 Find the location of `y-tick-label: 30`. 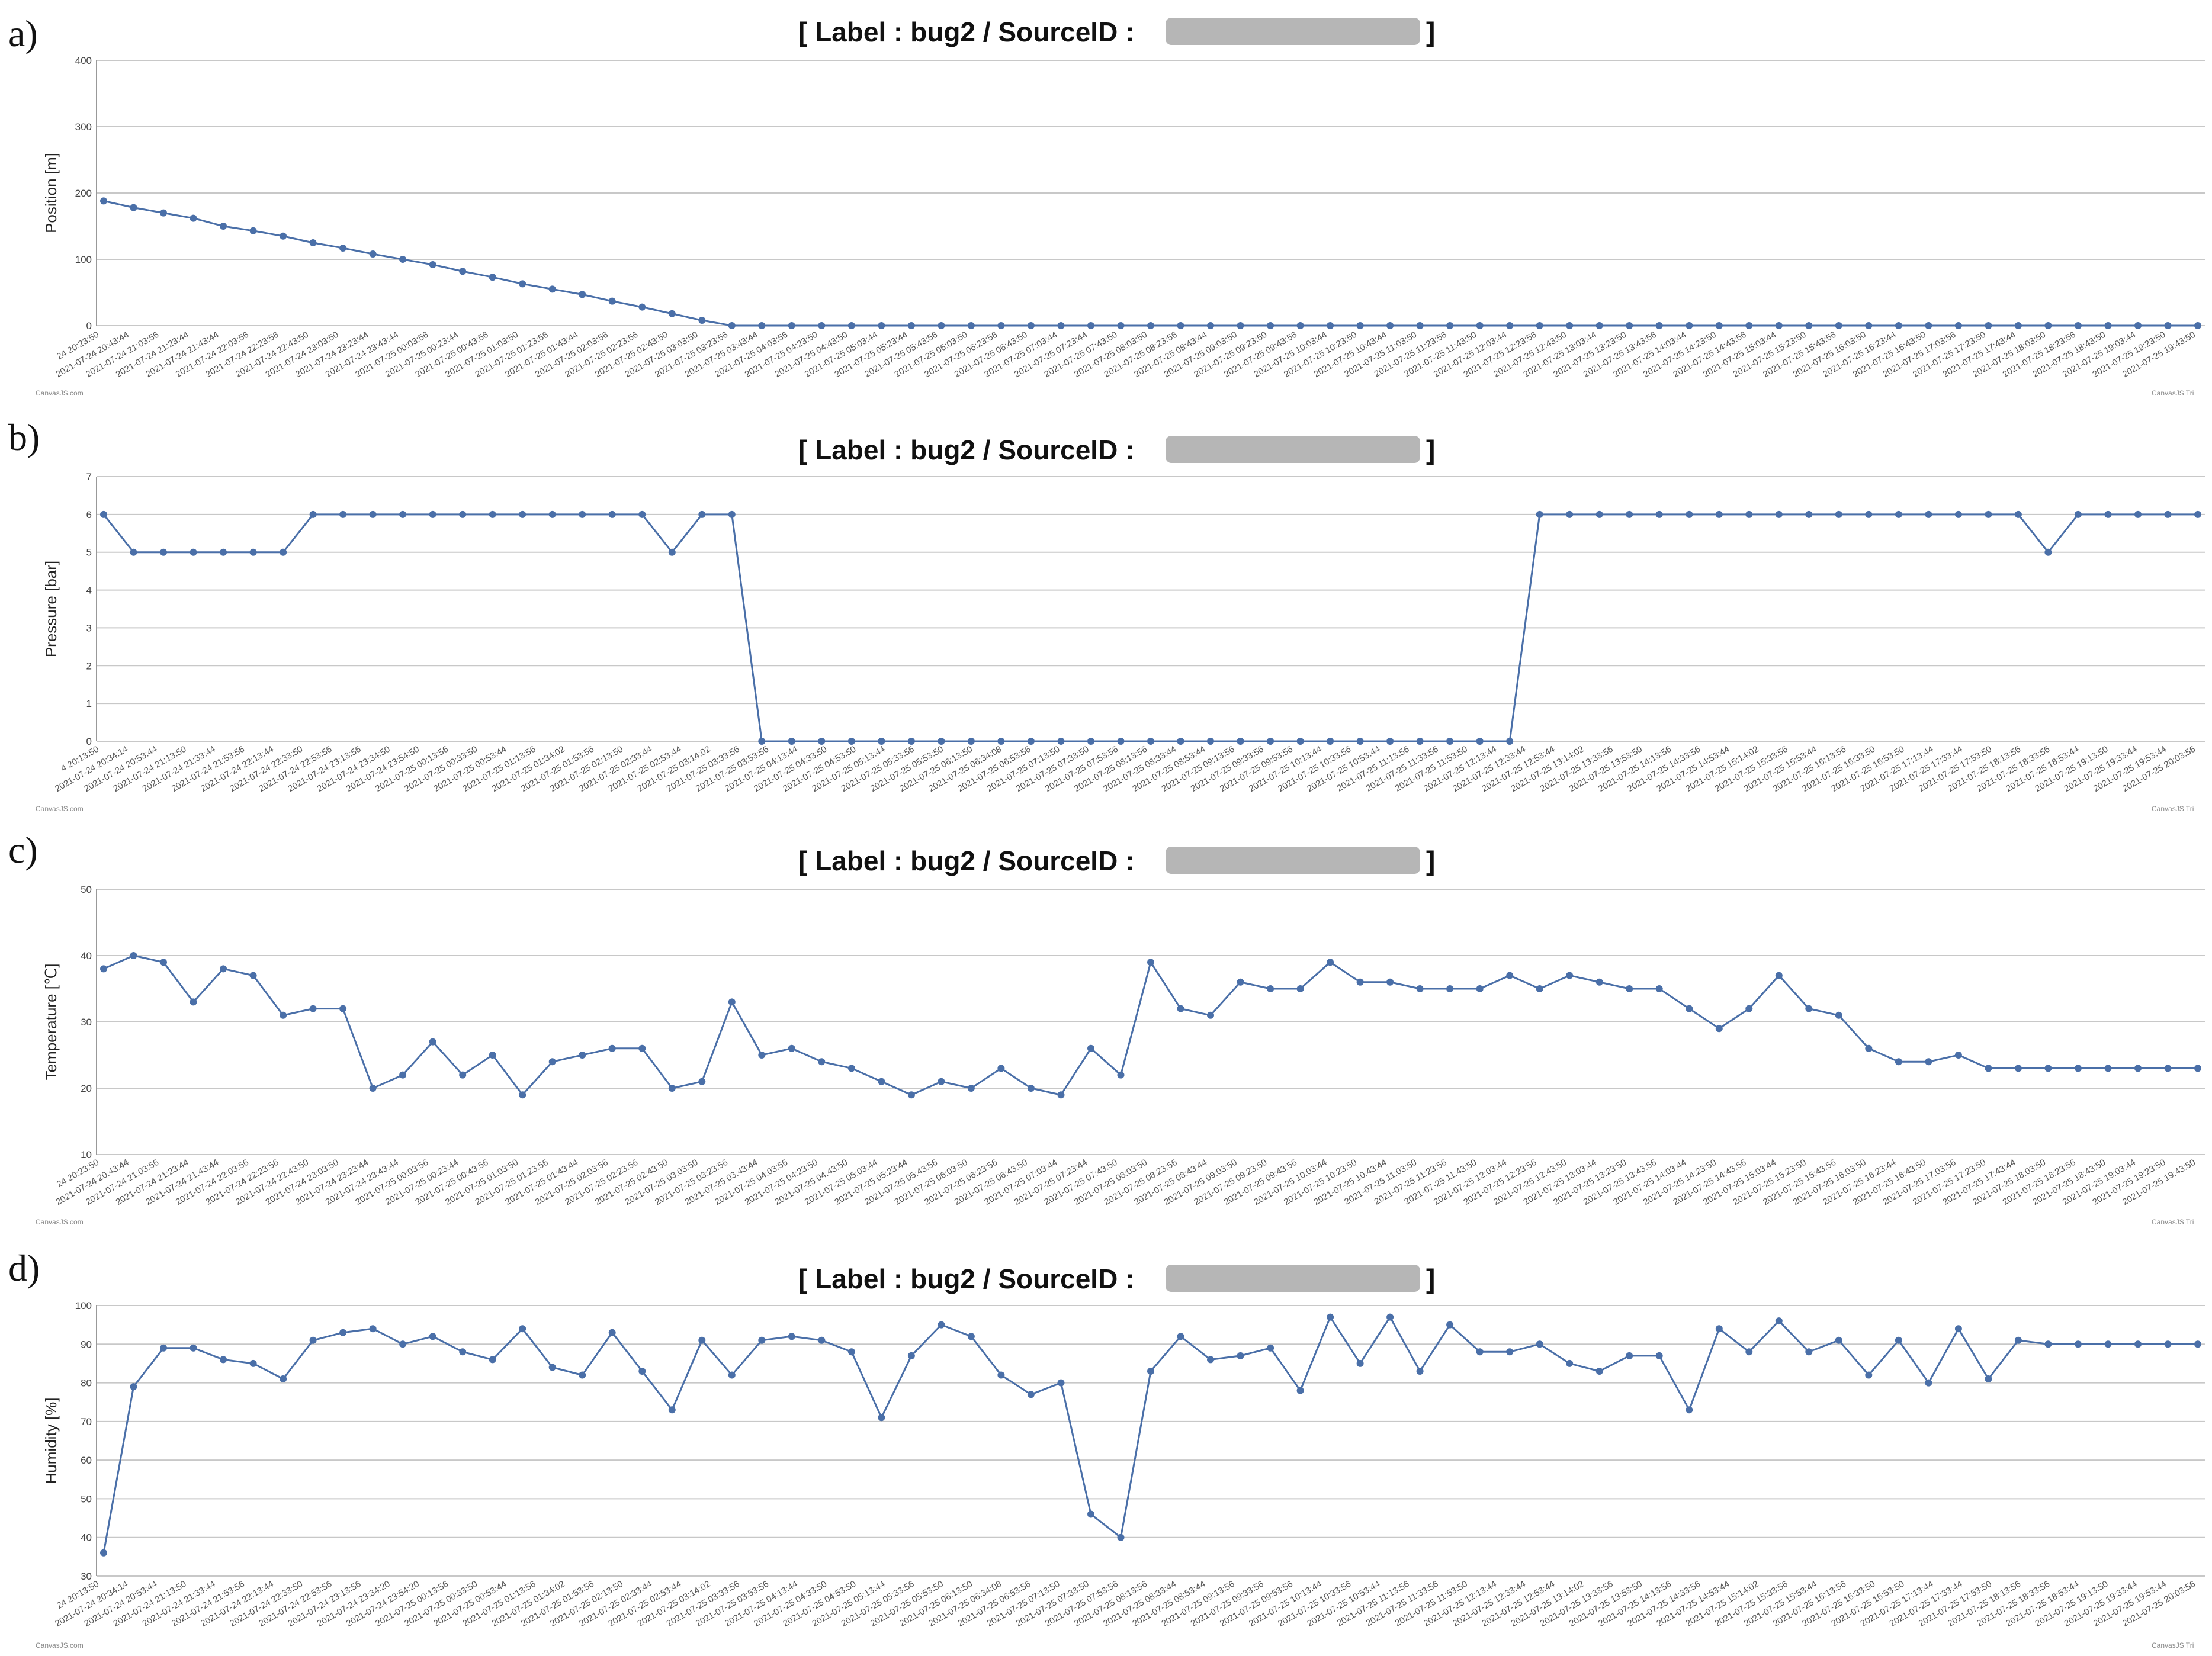

y-tick-label: 30 is located at coordinates (86, 1023).